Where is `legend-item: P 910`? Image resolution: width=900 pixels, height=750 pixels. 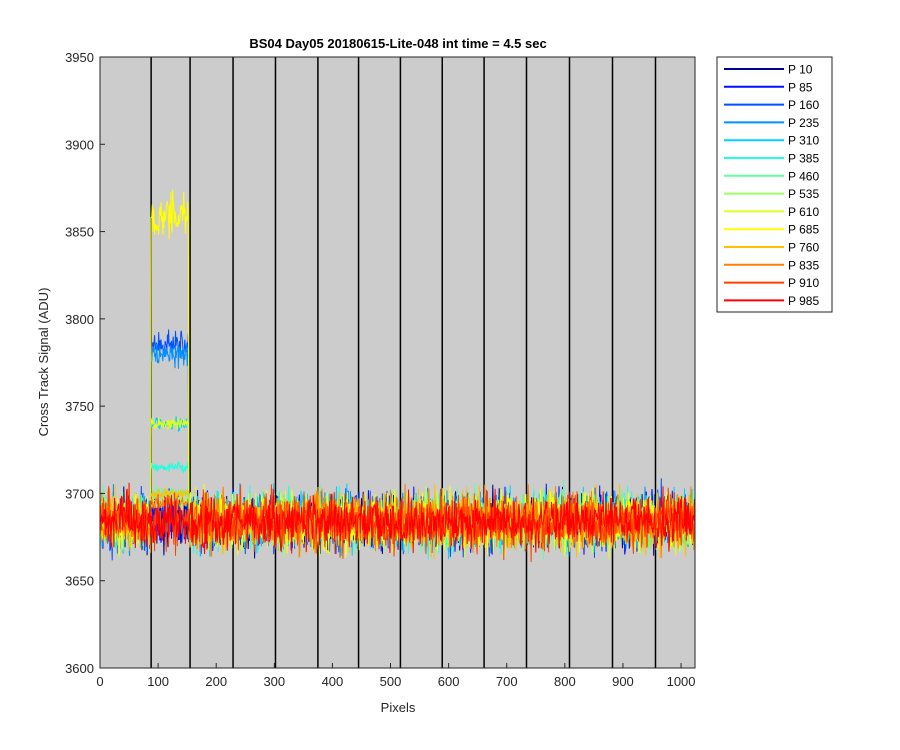 legend-item: P 910 is located at coordinates (771, 283).